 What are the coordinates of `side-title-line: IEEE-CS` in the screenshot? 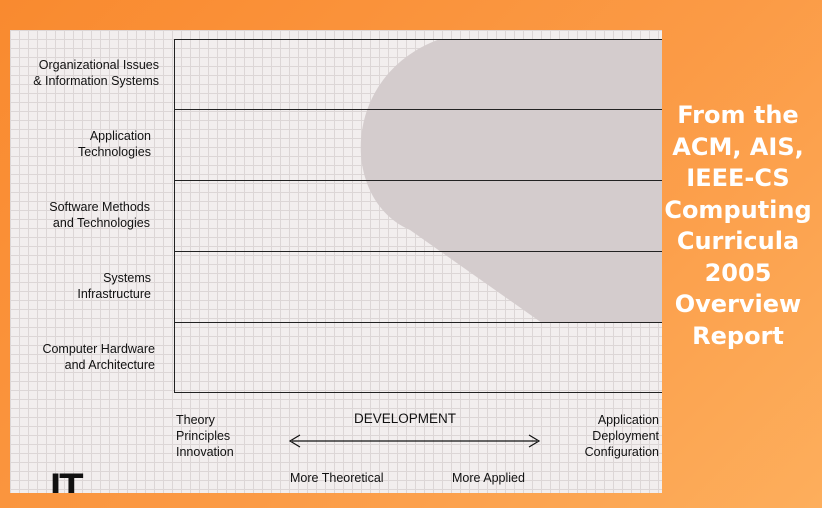 It's located at (738, 178).